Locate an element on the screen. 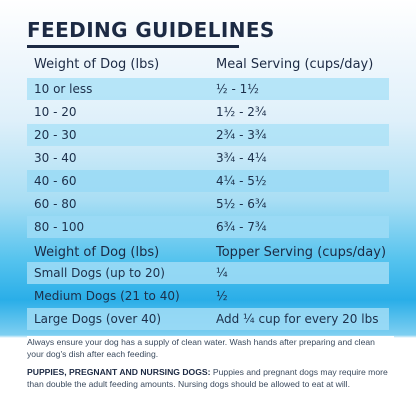  topper-header-weight: Weight of Dog (lbs) is located at coordinates (97, 252).